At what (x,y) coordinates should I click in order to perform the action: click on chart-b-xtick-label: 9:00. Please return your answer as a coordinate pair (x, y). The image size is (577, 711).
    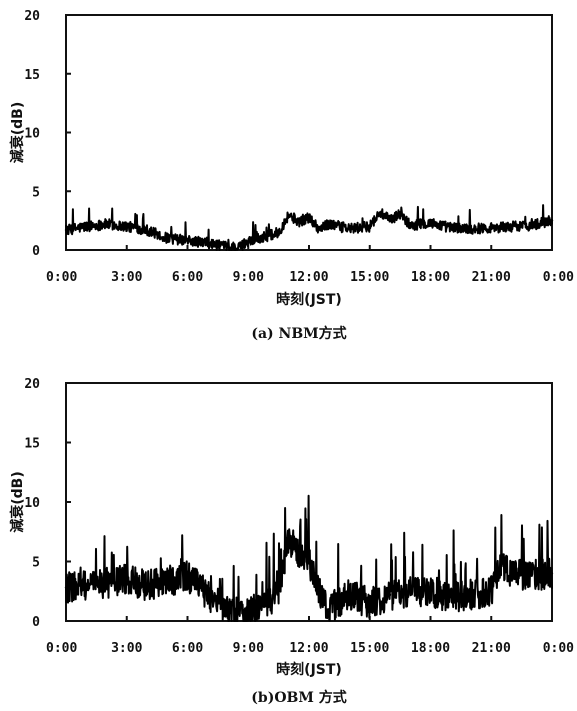
    Looking at the image, I should click on (248, 648).